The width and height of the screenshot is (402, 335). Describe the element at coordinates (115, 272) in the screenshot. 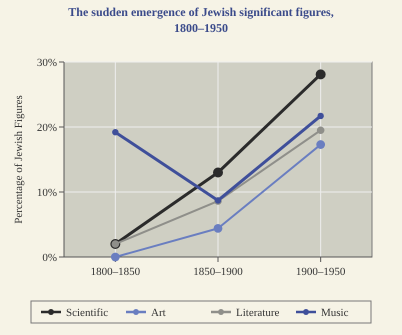

I see `x-tick-label: 1800–1850` at that location.